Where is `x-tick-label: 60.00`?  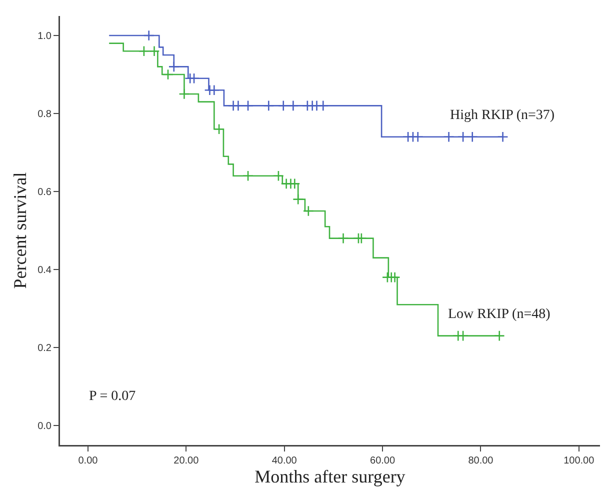
x-tick-label: 60.00 is located at coordinates (383, 461).